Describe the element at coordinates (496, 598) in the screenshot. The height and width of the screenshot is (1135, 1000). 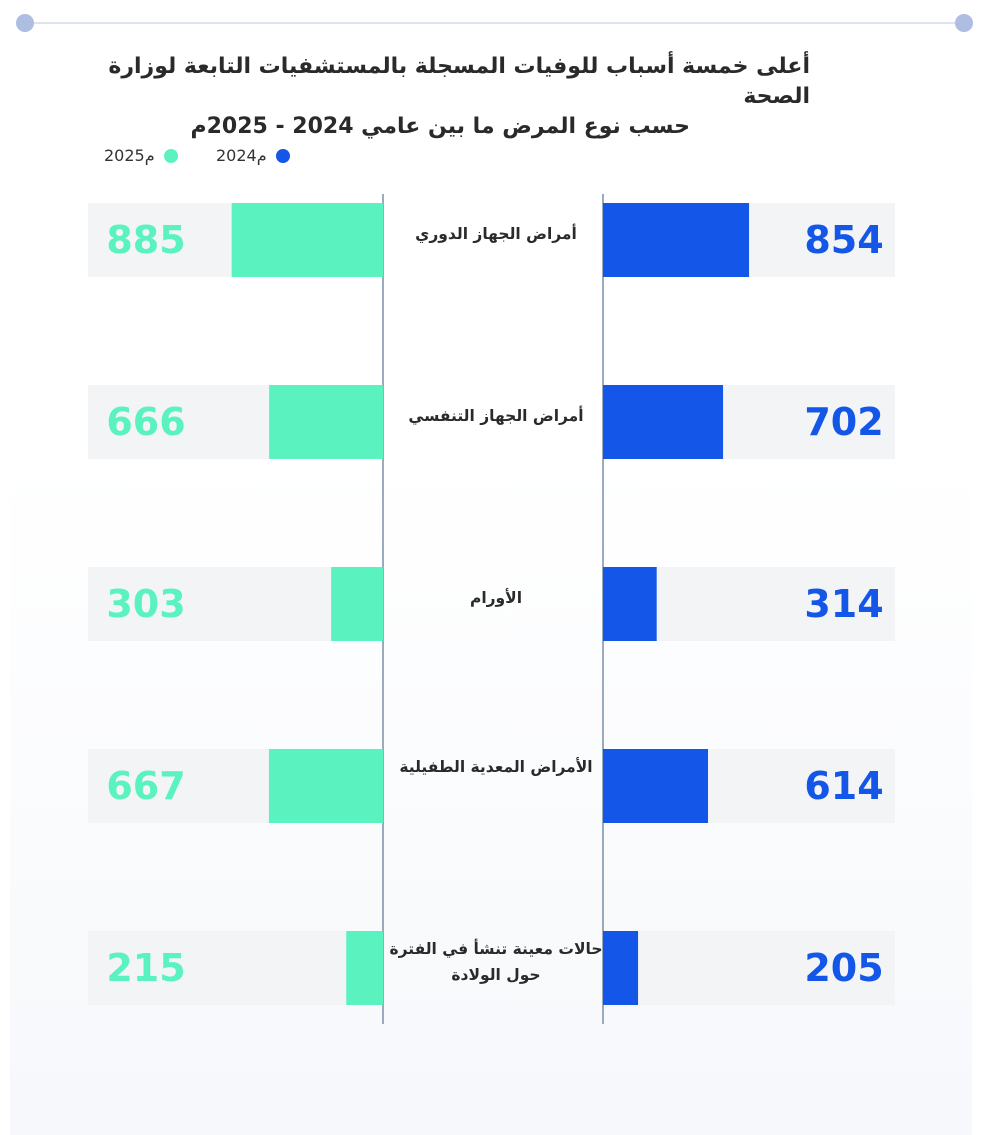
I see `category-label-3: الأورام` at that location.